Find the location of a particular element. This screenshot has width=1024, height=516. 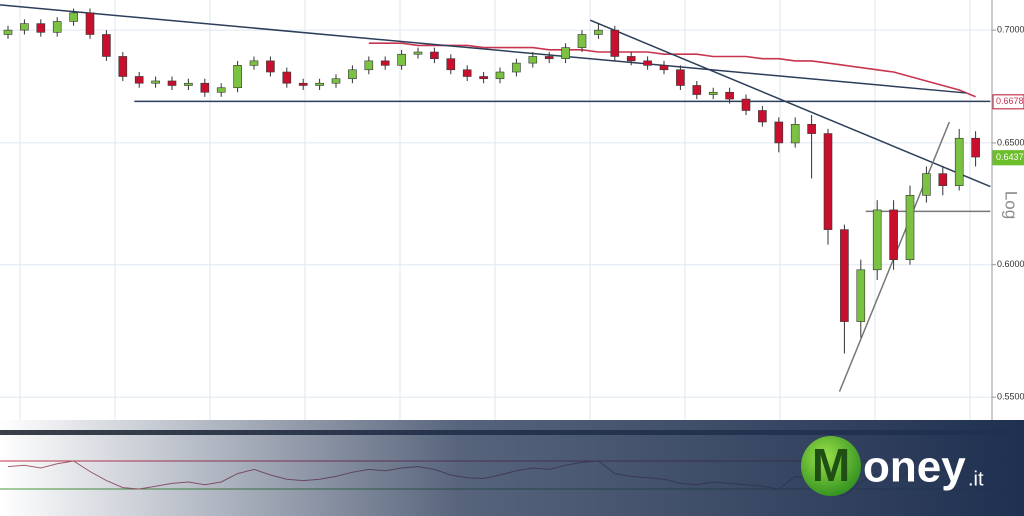

y-tick-label: 0.7000 is located at coordinates (1010, 30).